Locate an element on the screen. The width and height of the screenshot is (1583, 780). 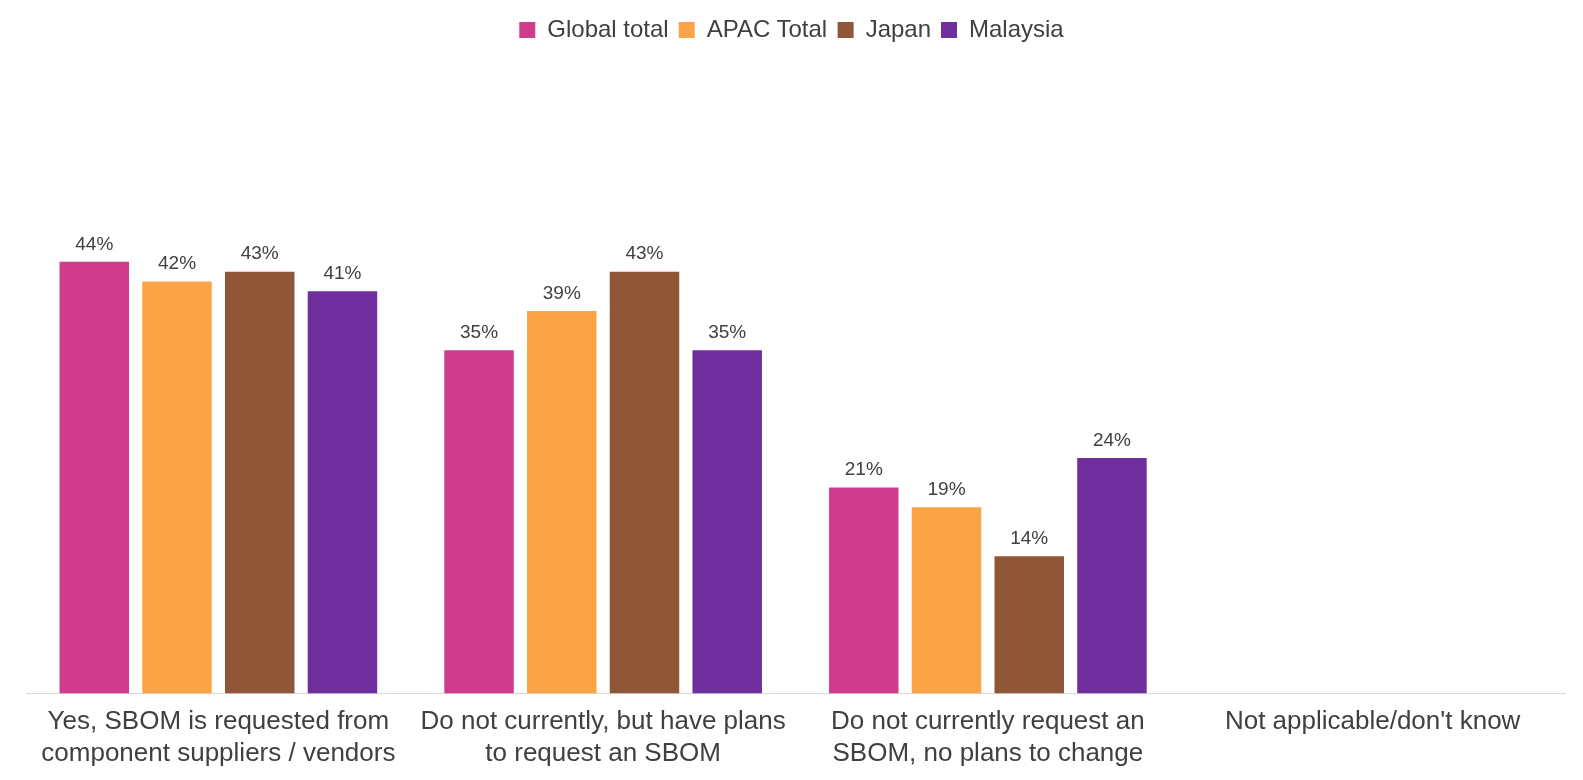
data-label: 42% is located at coordinates (177, 263).